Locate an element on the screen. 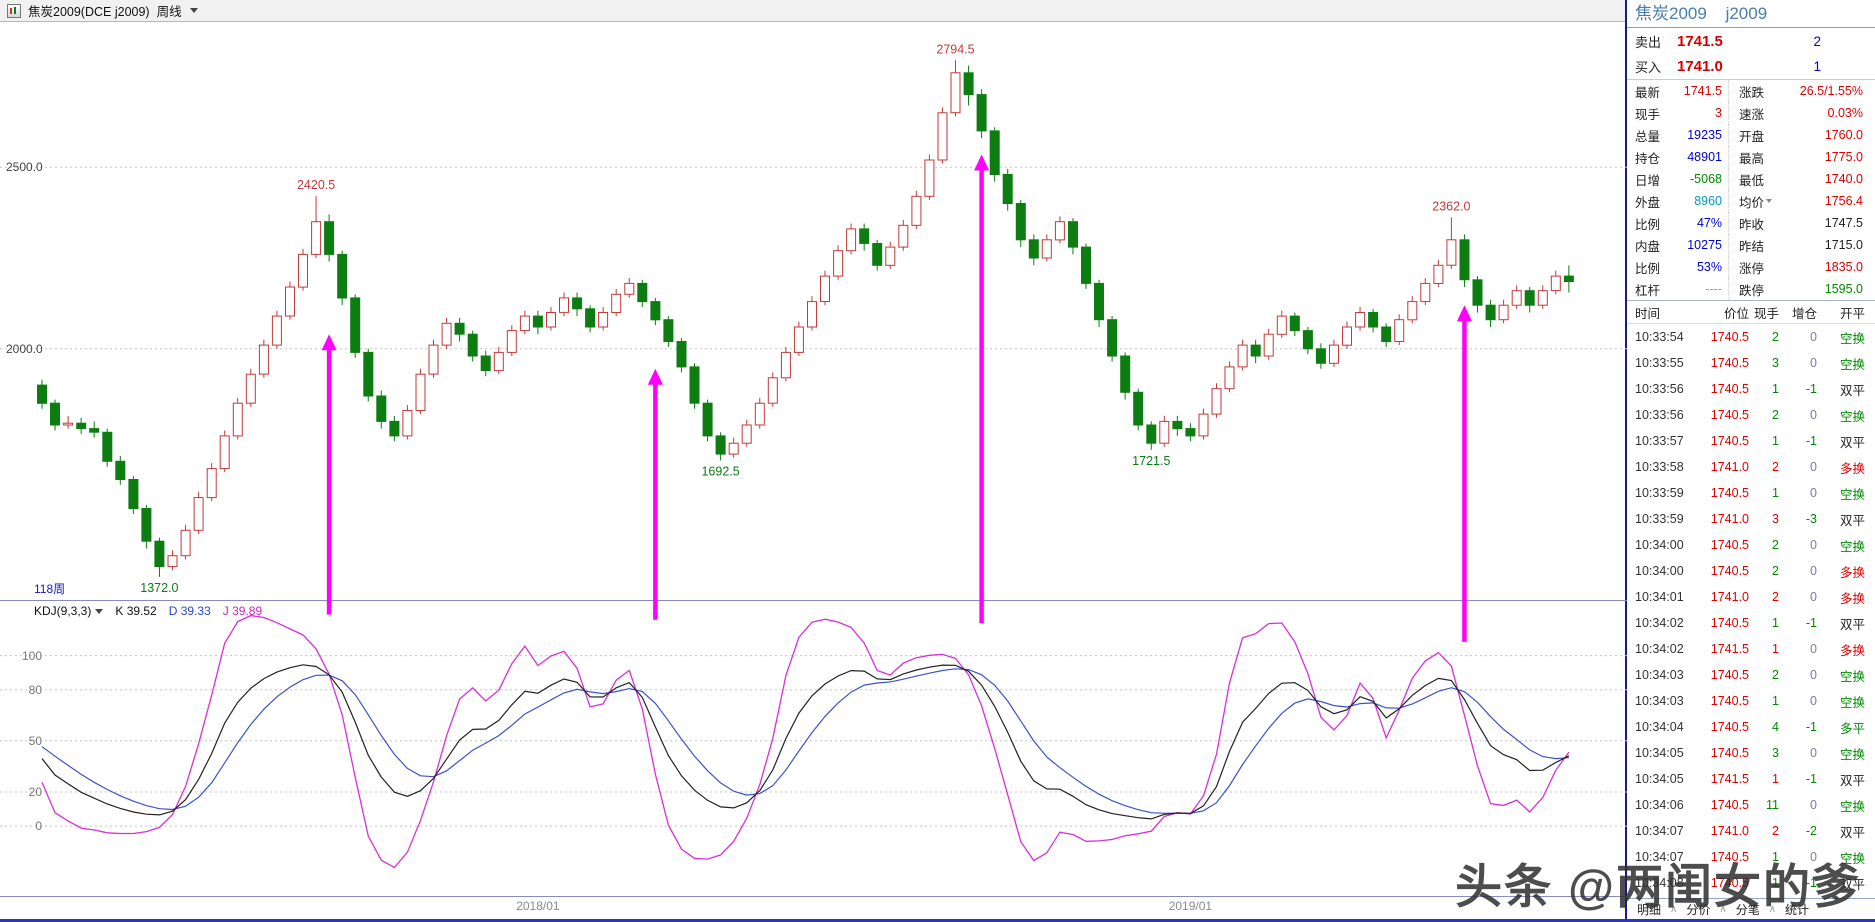 This screenshot has width=1875, height=922. tab-stats: 统计 is located at coordinates (1797, 909).